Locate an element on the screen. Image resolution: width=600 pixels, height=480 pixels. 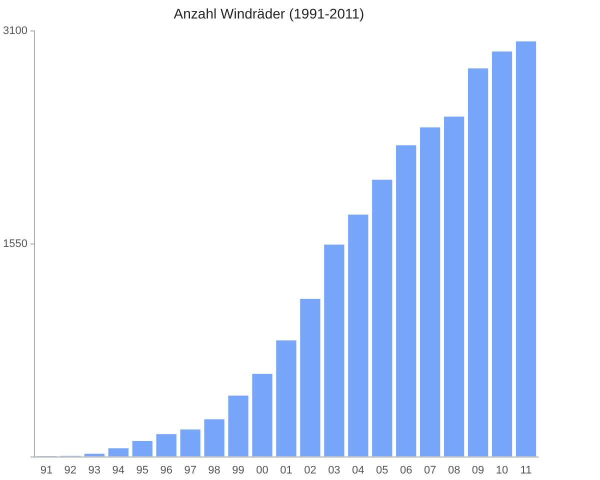
x-tick-label: 99 is located at coordinates (238, 470).